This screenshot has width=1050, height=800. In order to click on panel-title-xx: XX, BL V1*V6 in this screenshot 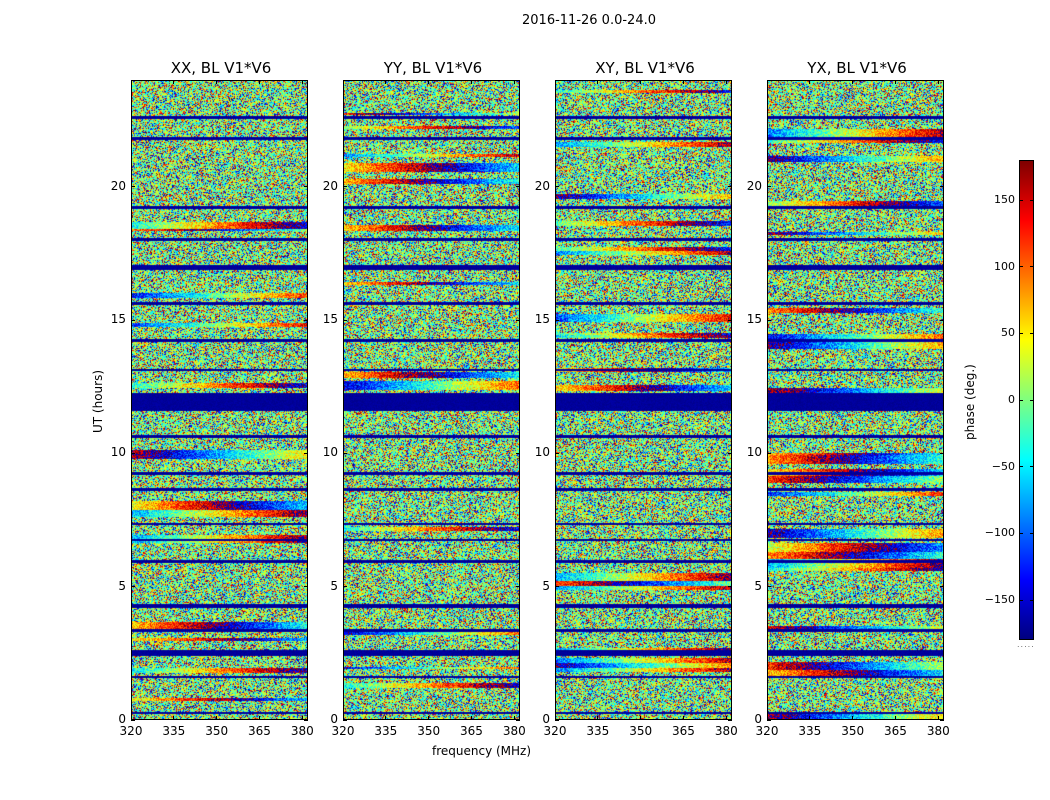, I will do `click(221, 68)`.